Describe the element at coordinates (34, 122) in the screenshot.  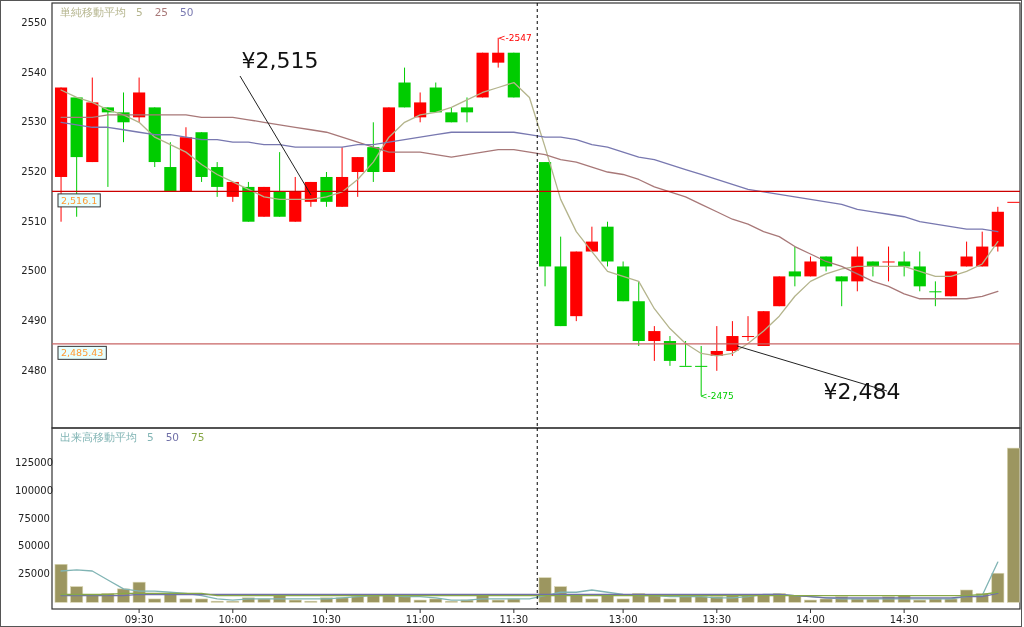
I see `y-tick-label: 2530` at that location.